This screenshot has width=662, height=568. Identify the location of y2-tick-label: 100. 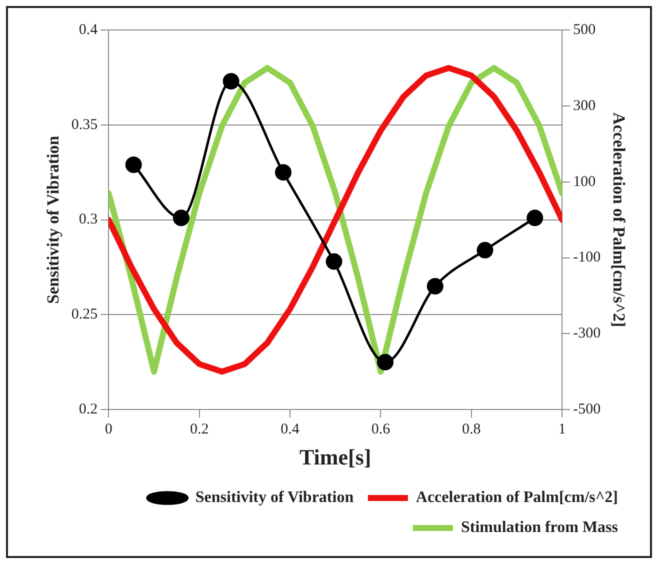
(584, 182).